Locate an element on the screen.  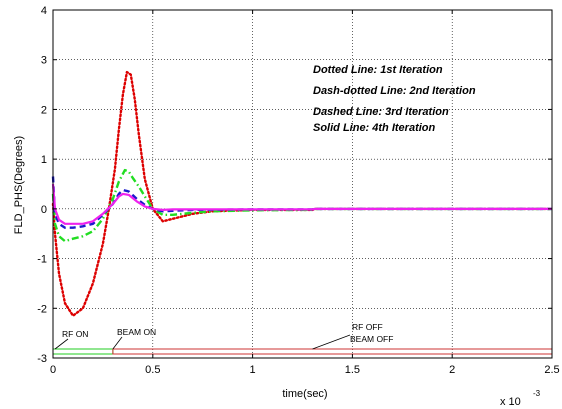
y-tick-label: 0 is located at coordinates (44, 210).